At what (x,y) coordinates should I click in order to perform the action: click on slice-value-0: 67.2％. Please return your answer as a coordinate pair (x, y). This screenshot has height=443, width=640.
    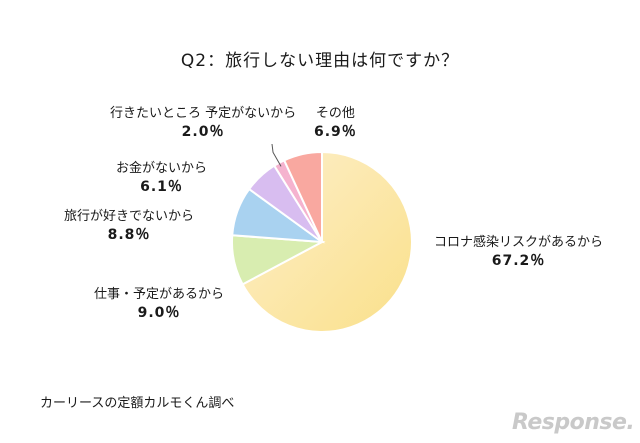
    Looking at the image, I should click on (518, 261).